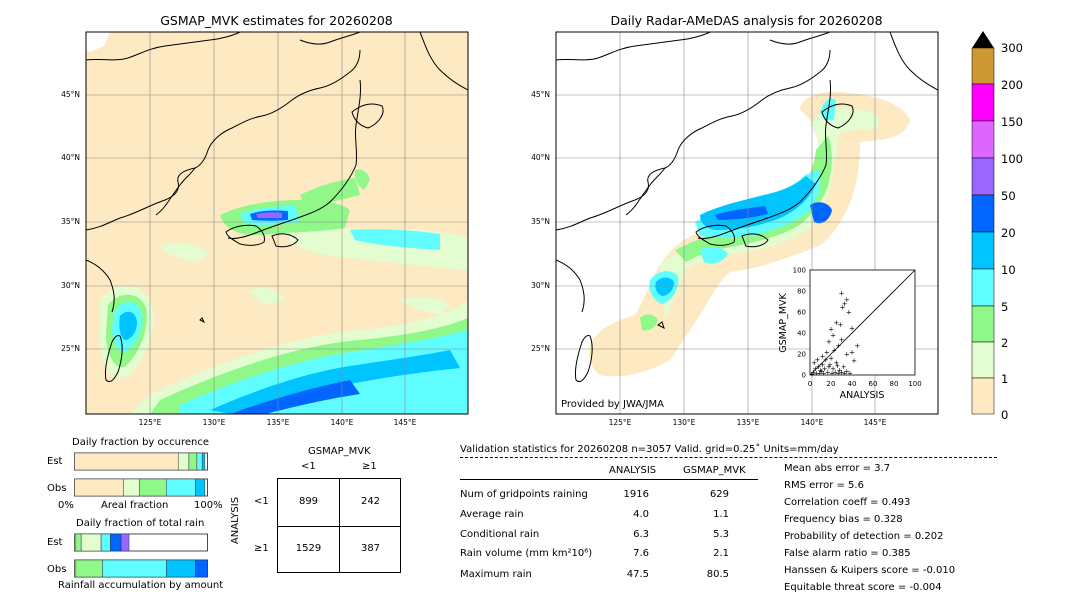 The image size is (1080, 612). Describe the element at coordinates (633, 470) in the screenshot. I see `validation-col-analysis: ANALYSIS` at that location.